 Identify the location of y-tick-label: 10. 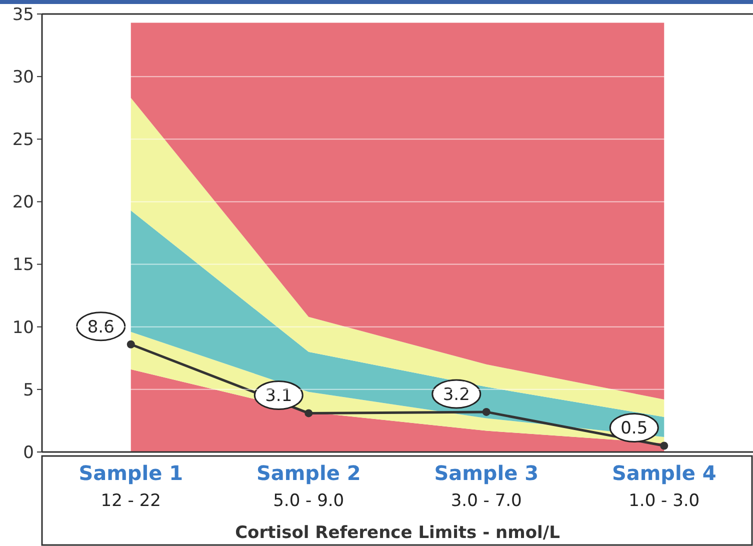
(23, 328).